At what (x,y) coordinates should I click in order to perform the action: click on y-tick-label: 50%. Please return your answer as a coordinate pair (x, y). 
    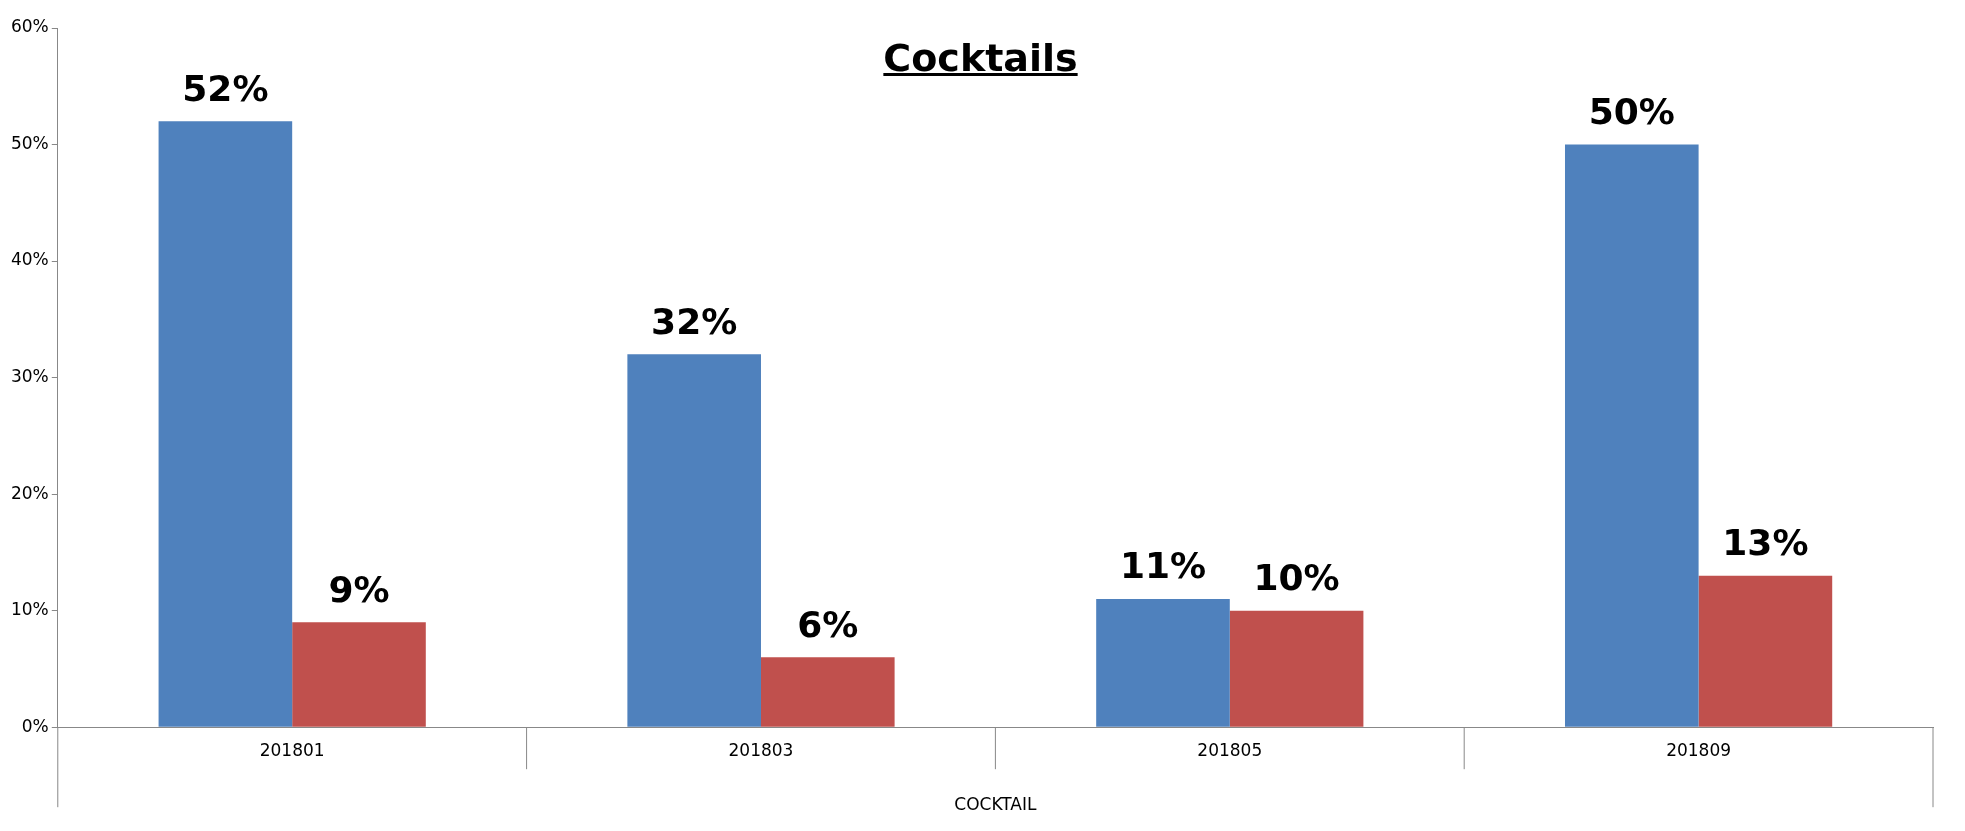
    Looking at the image, I should click on (29, 142).